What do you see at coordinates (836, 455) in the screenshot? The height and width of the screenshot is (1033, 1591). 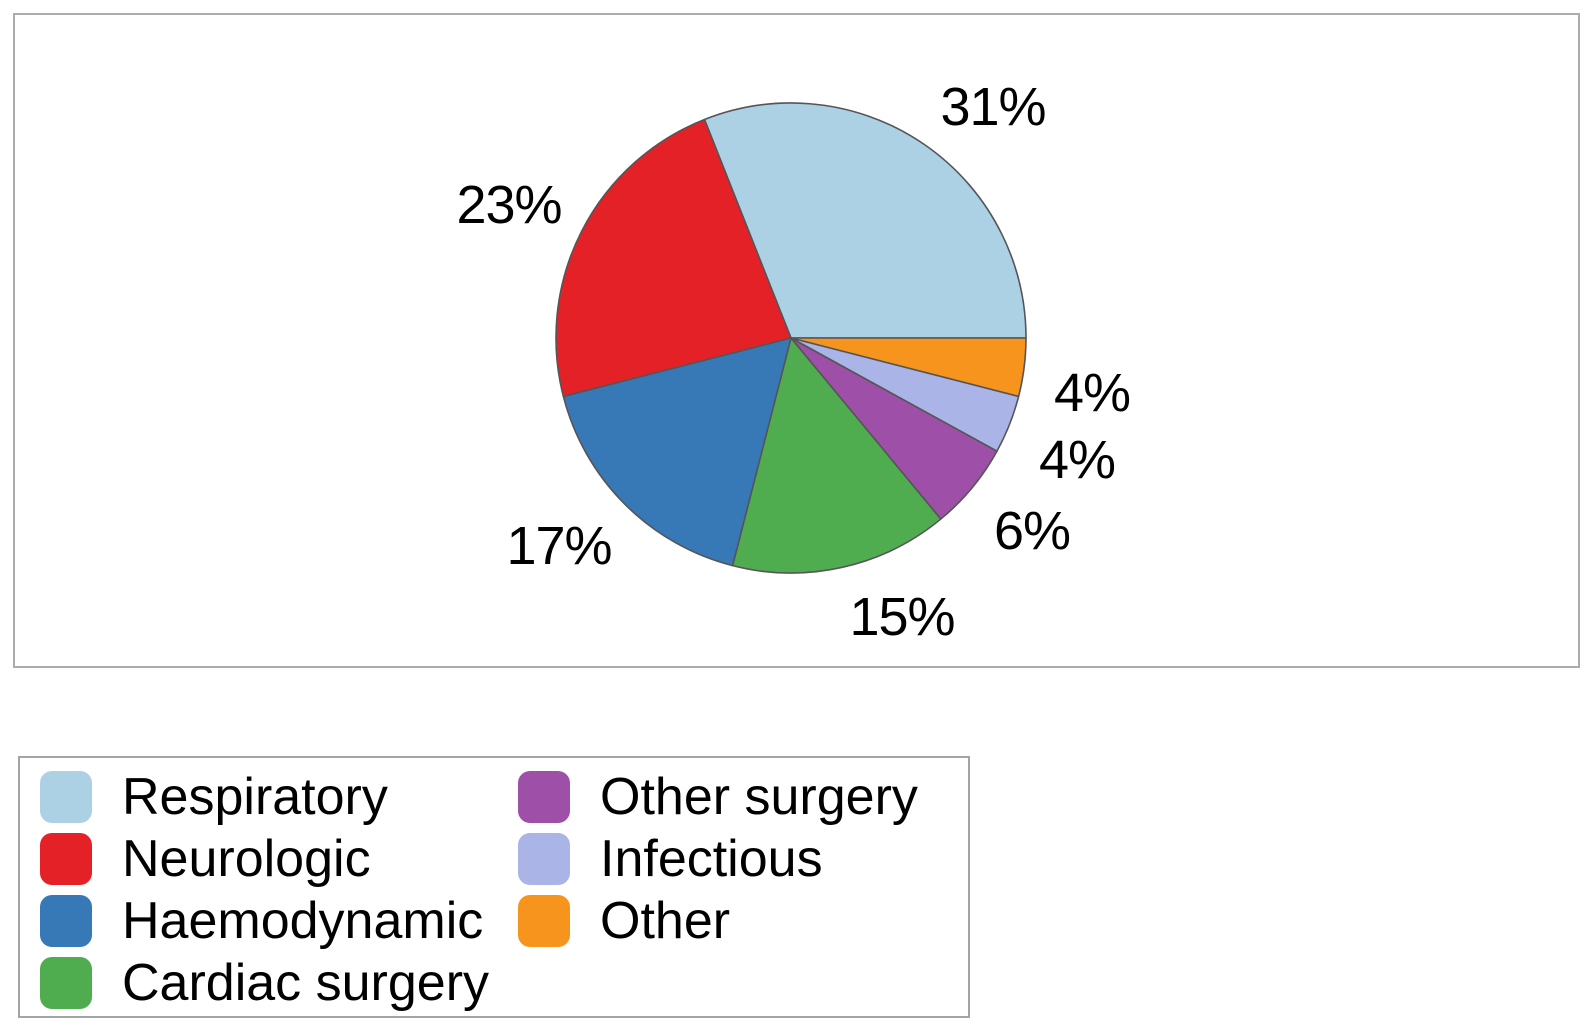 I see `pie-slice-cardiac-surgery` at bounding box center [836, 455].